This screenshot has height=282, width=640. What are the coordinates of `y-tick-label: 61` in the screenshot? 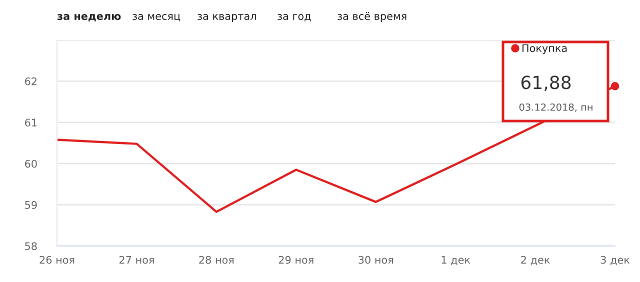 It's located at (31, 122).